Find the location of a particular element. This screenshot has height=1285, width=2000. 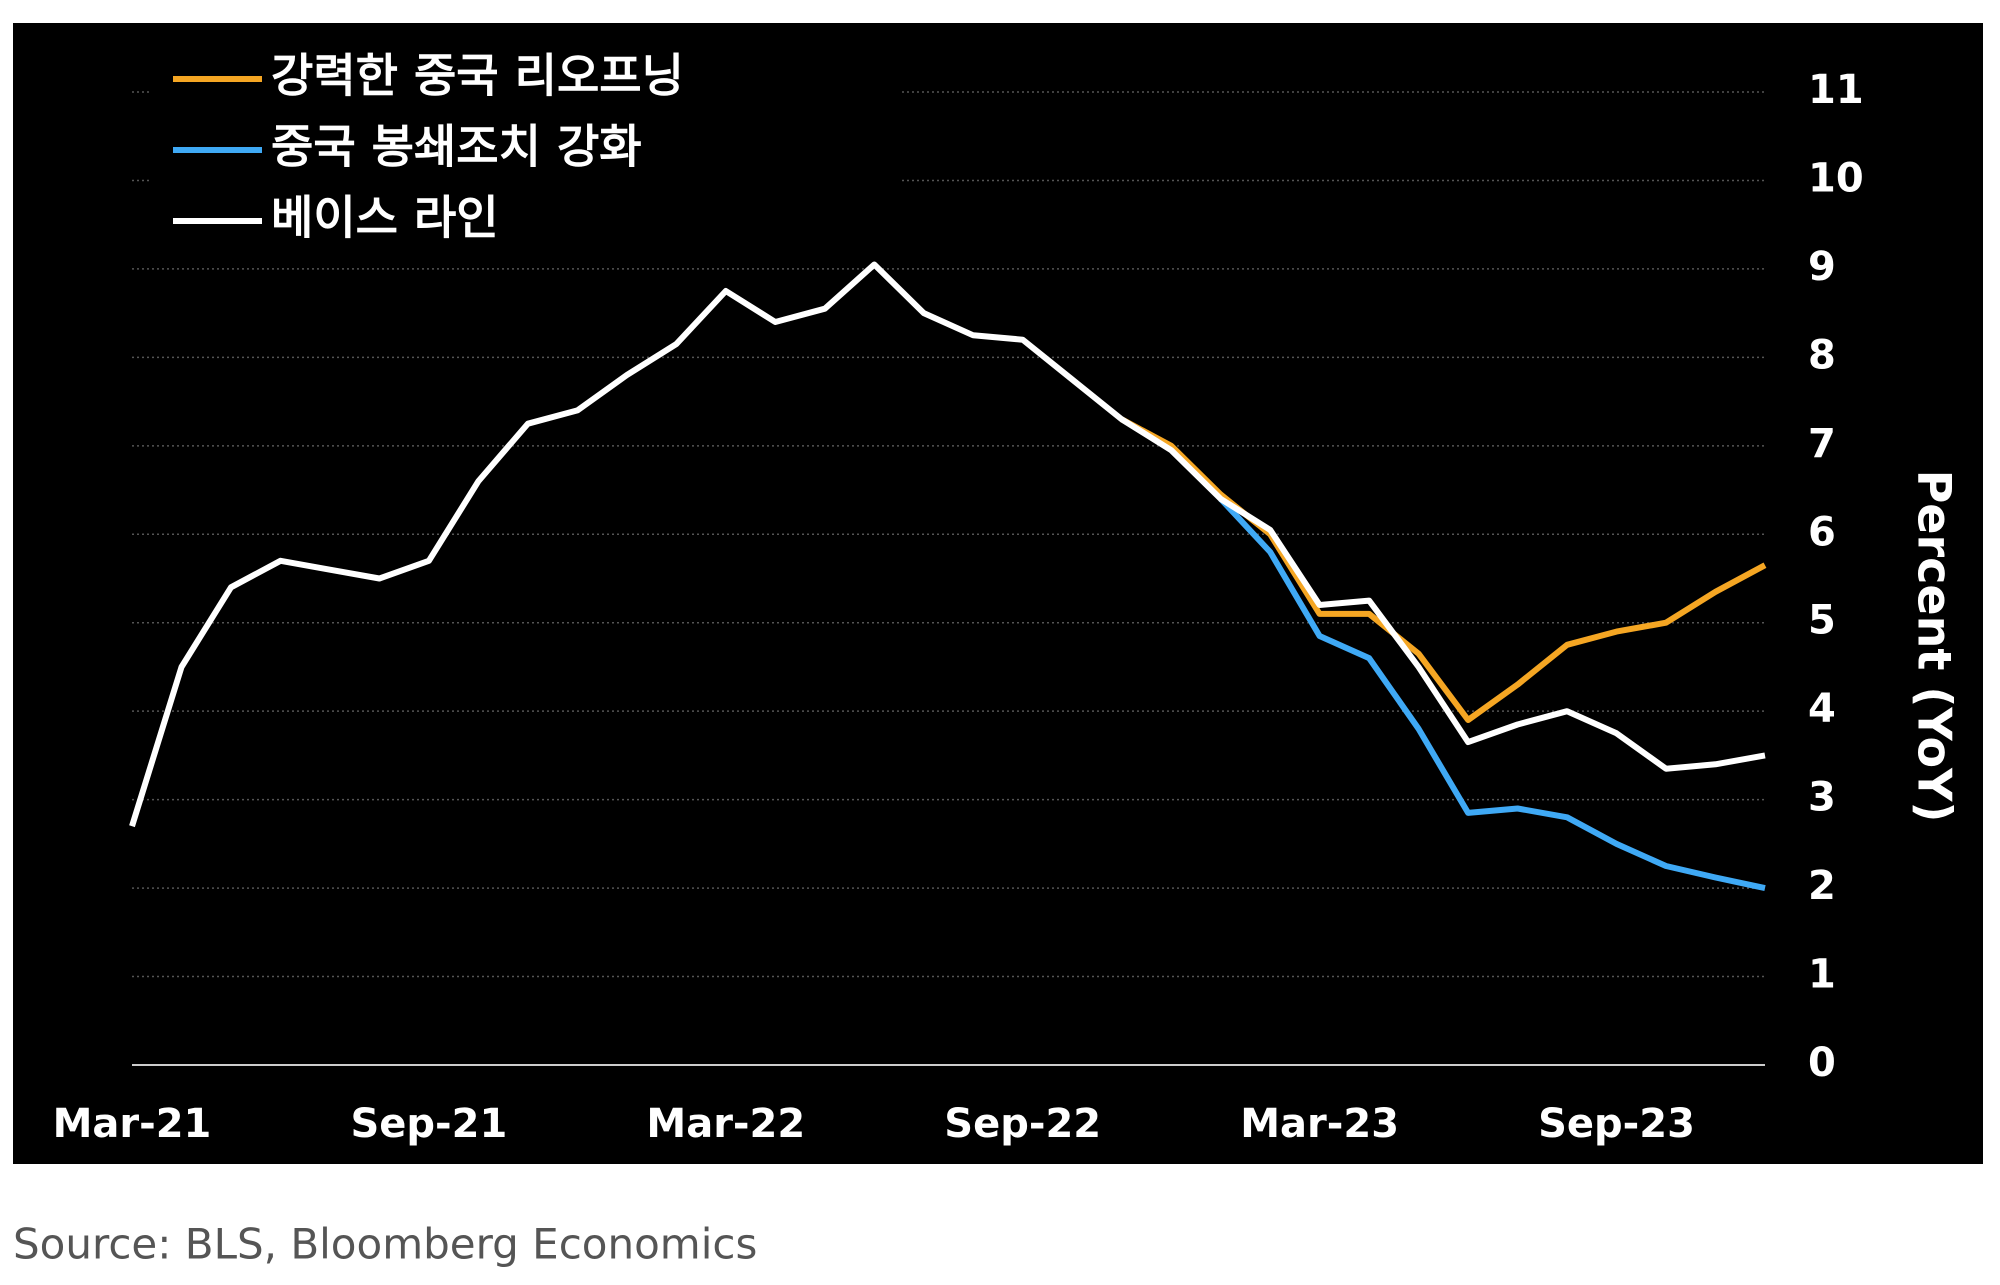

y-tick-label: 10 is located at coordinates (1836, 178).